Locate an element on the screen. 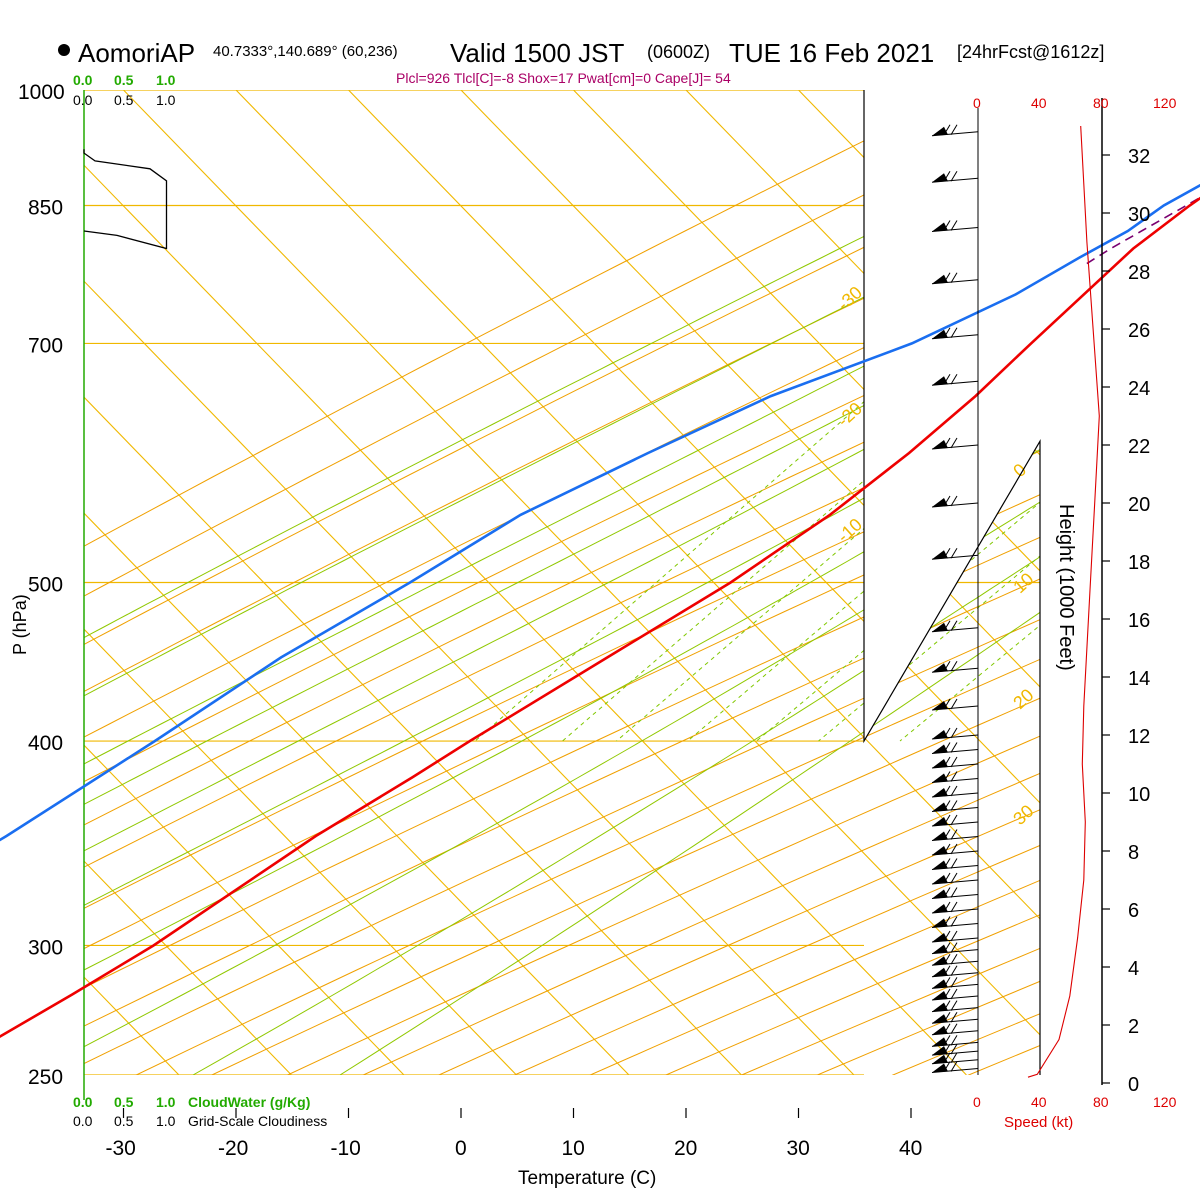 The width and height of the screenshot is (1200, 1200). temp-tick-label: 10 is located at coordinates (573, 1148).